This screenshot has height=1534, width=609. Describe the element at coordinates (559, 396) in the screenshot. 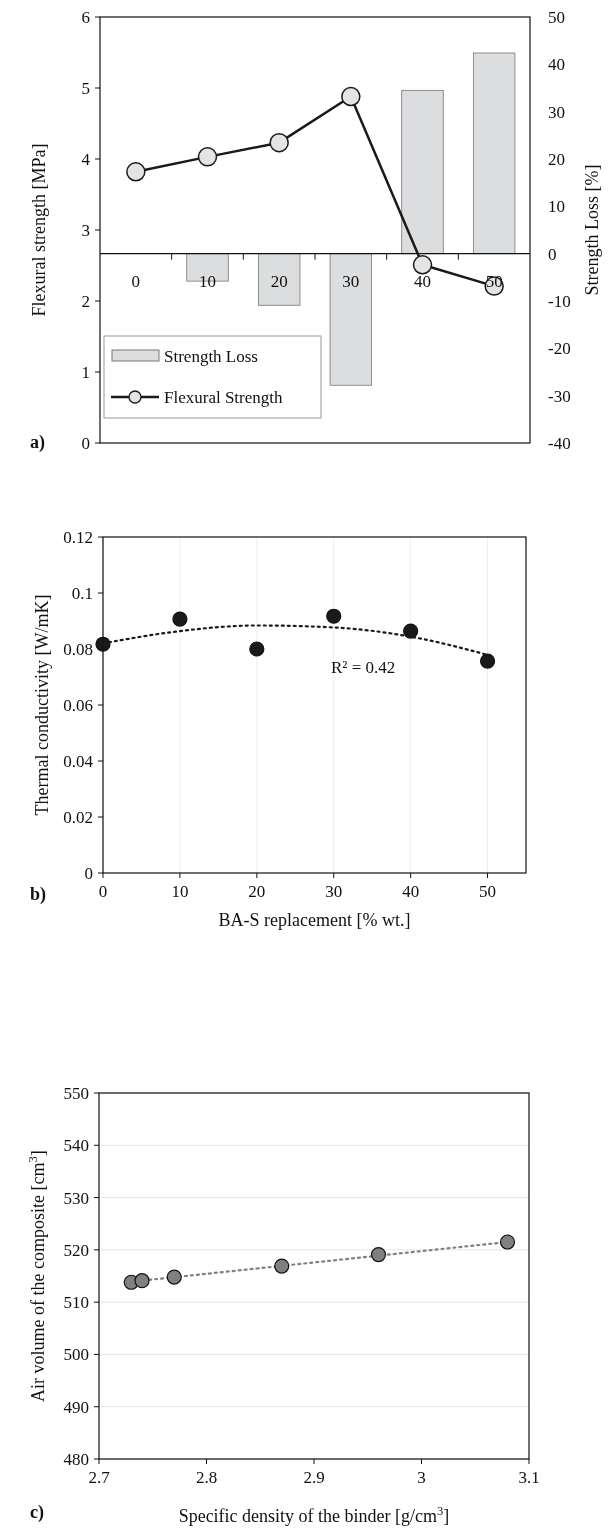

I see `y2-tick-label: -30` at that location.